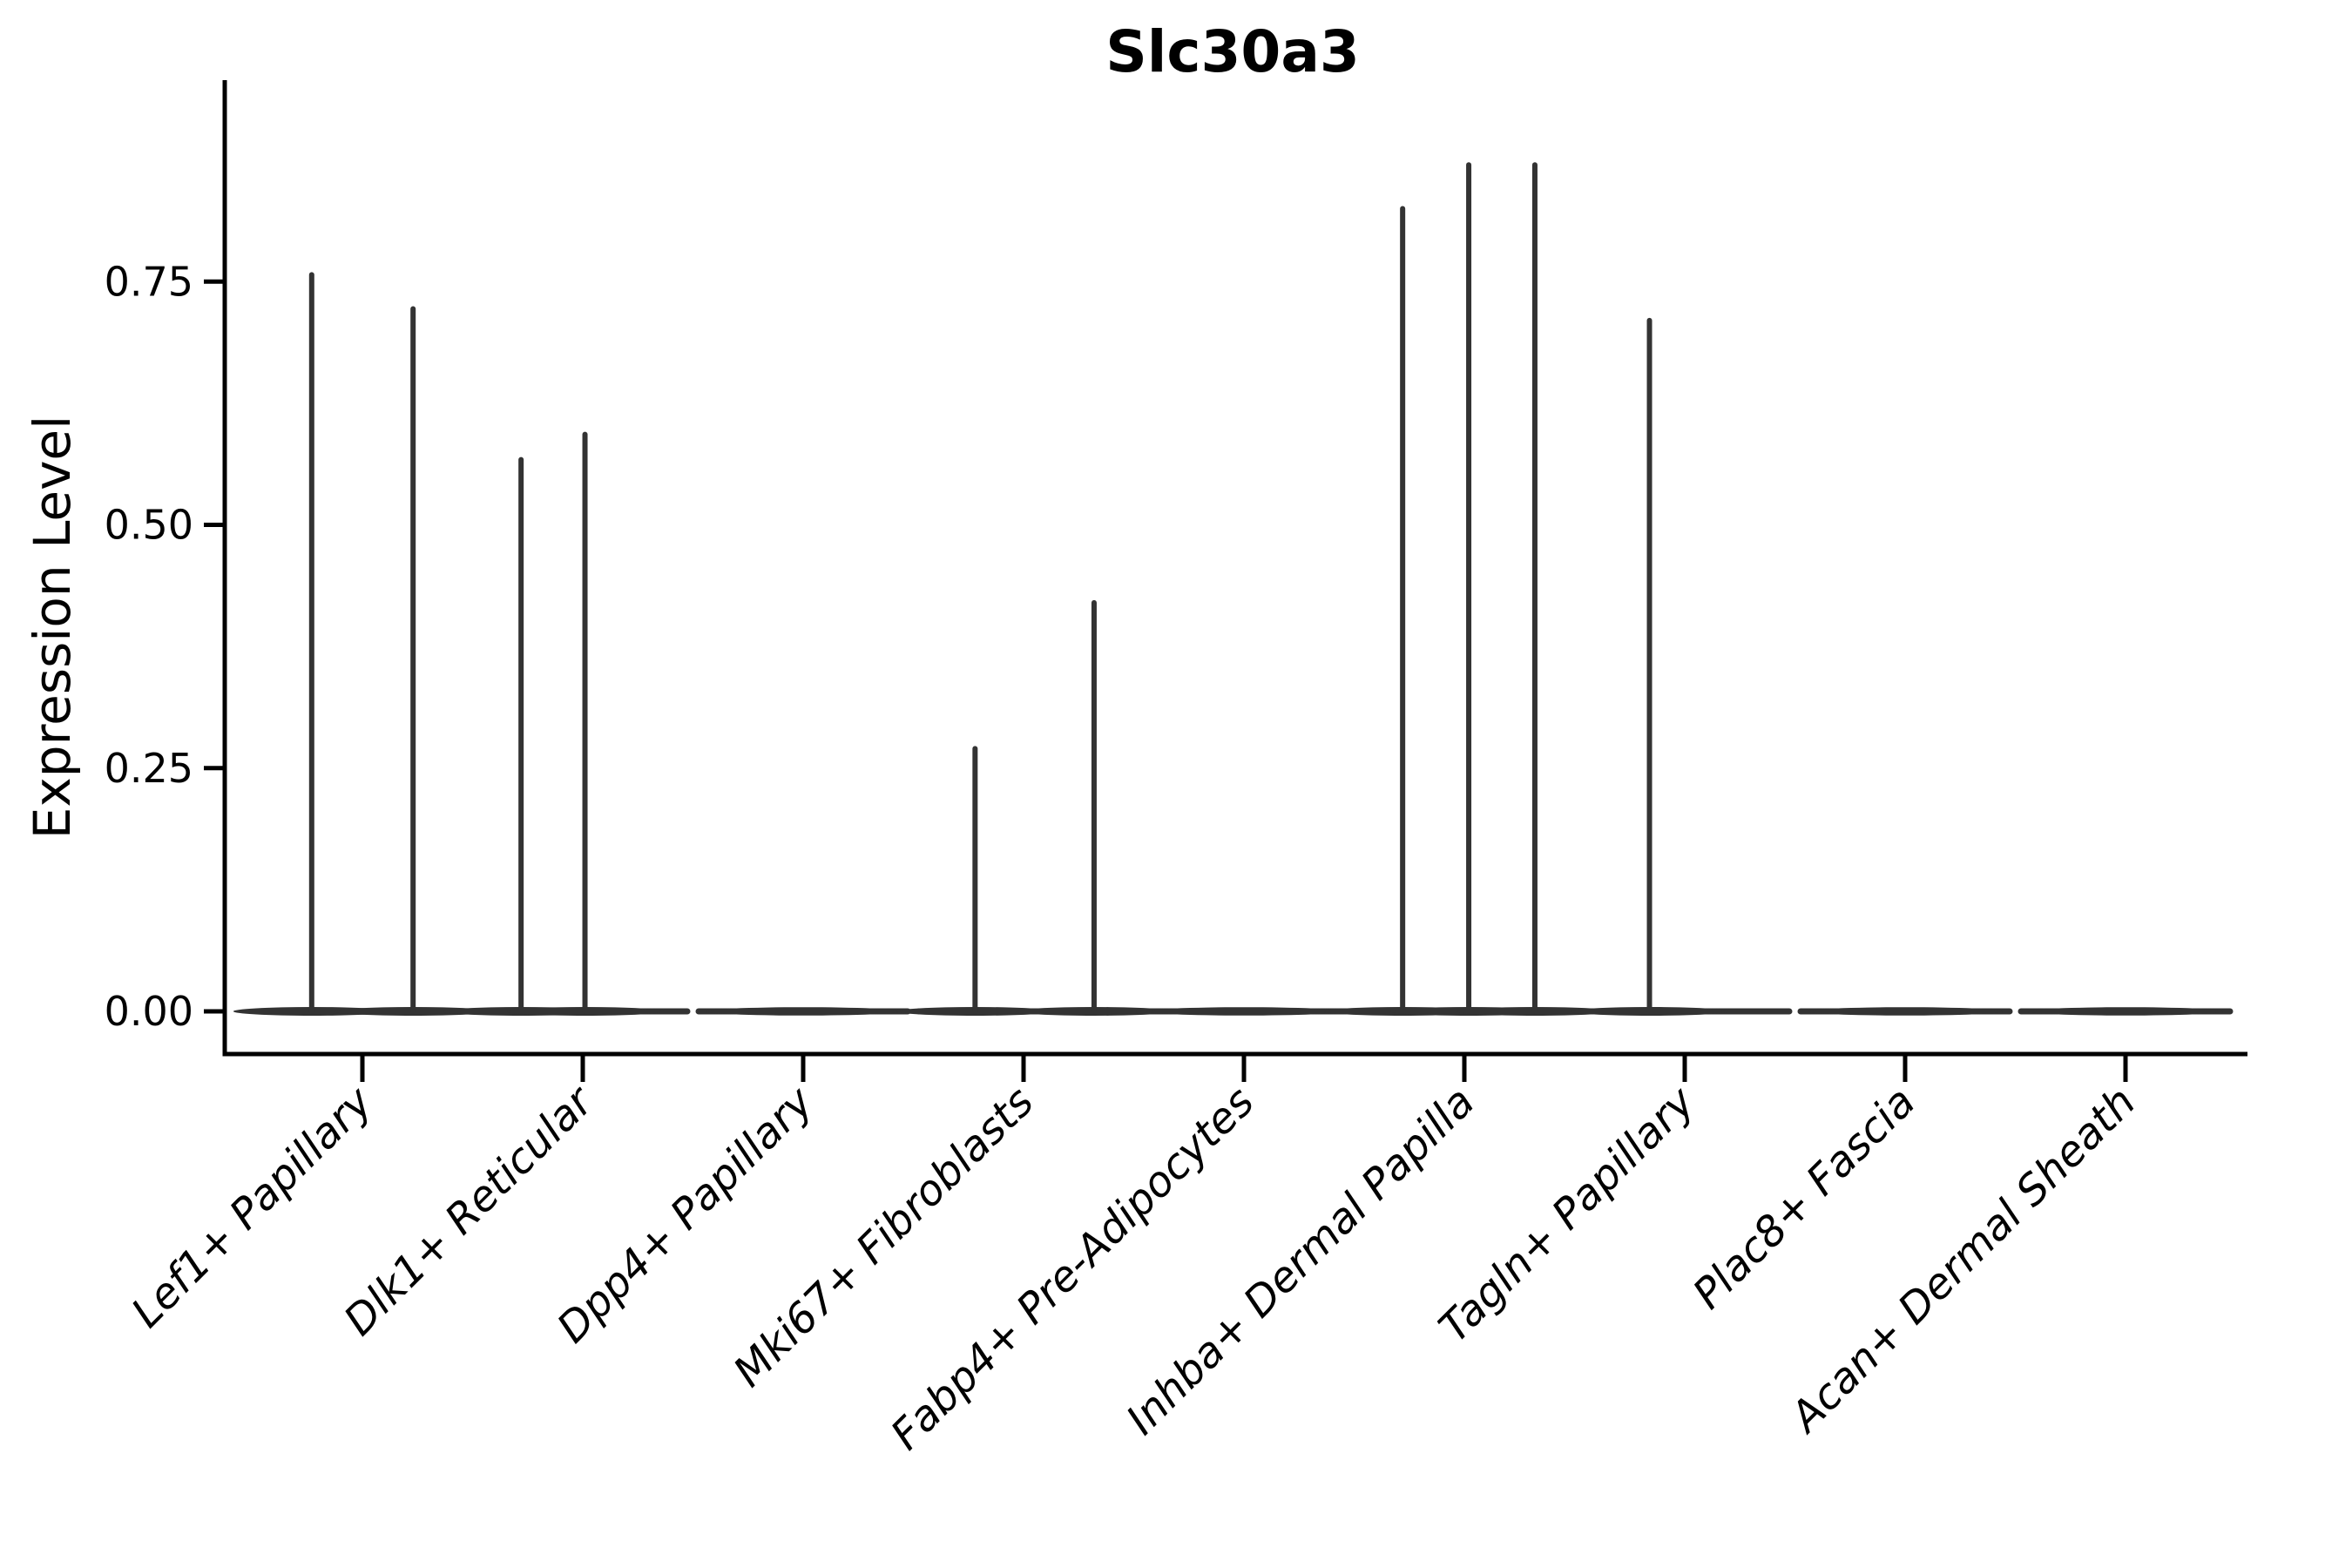 The image size is (2352, 1568). Describe the element at coordinates (1073, 1269) in the screenshot. I see `x-tick-label: Fabp4+ Pre-Adipocytes` at that location.